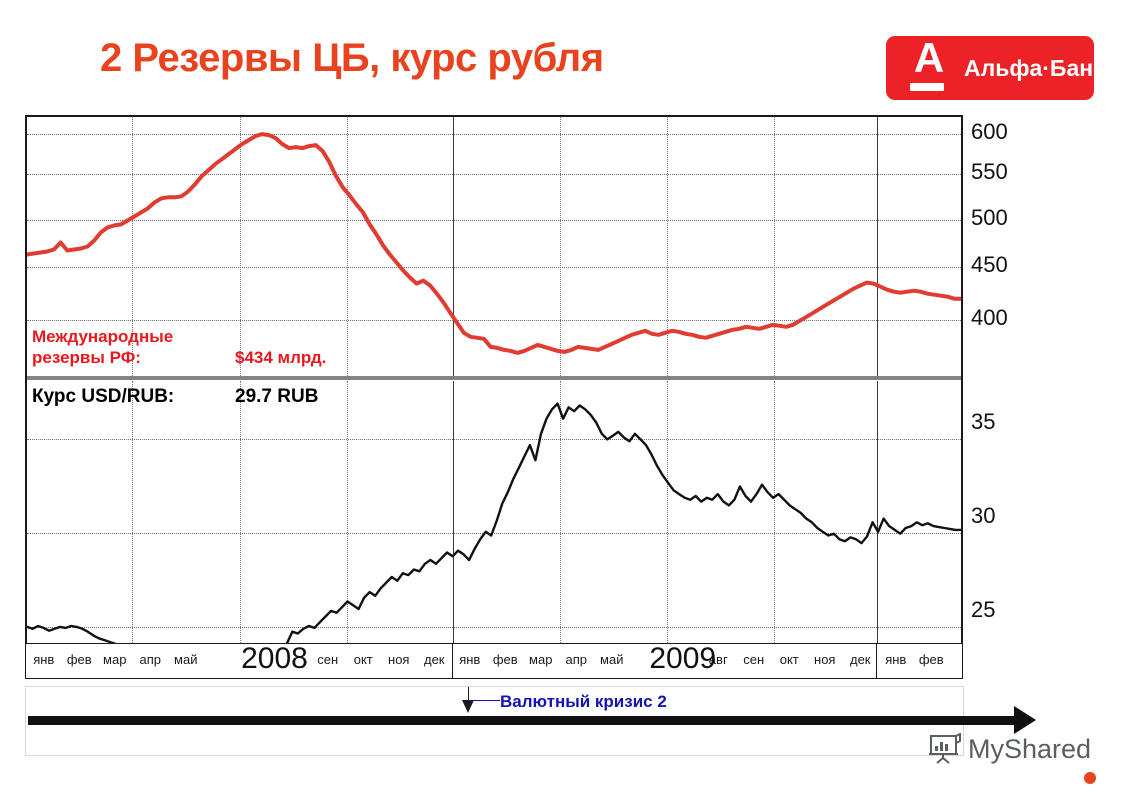  Describe the element at coordinates (494, 378) in the screenshot. I see `panel-divider` at that location.